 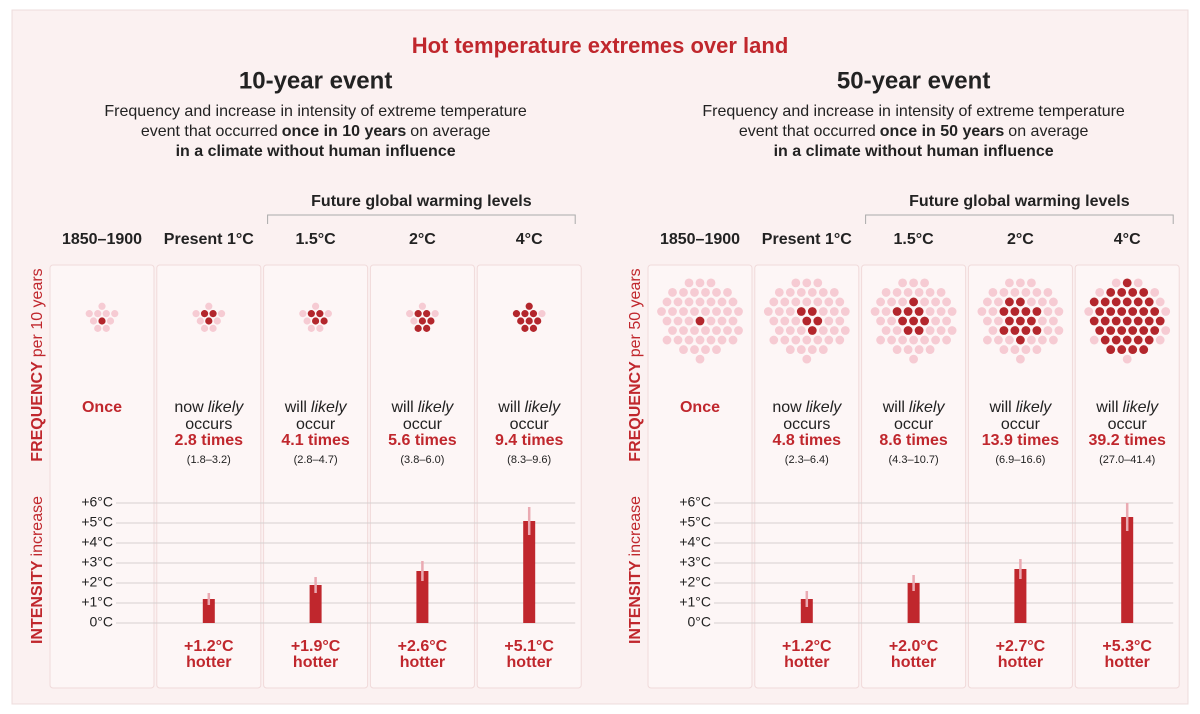 What do you see at coordinates (695, 542) in the screenshot?
I see `y-tick-label: +4°C` at bounding box center [695, 542].